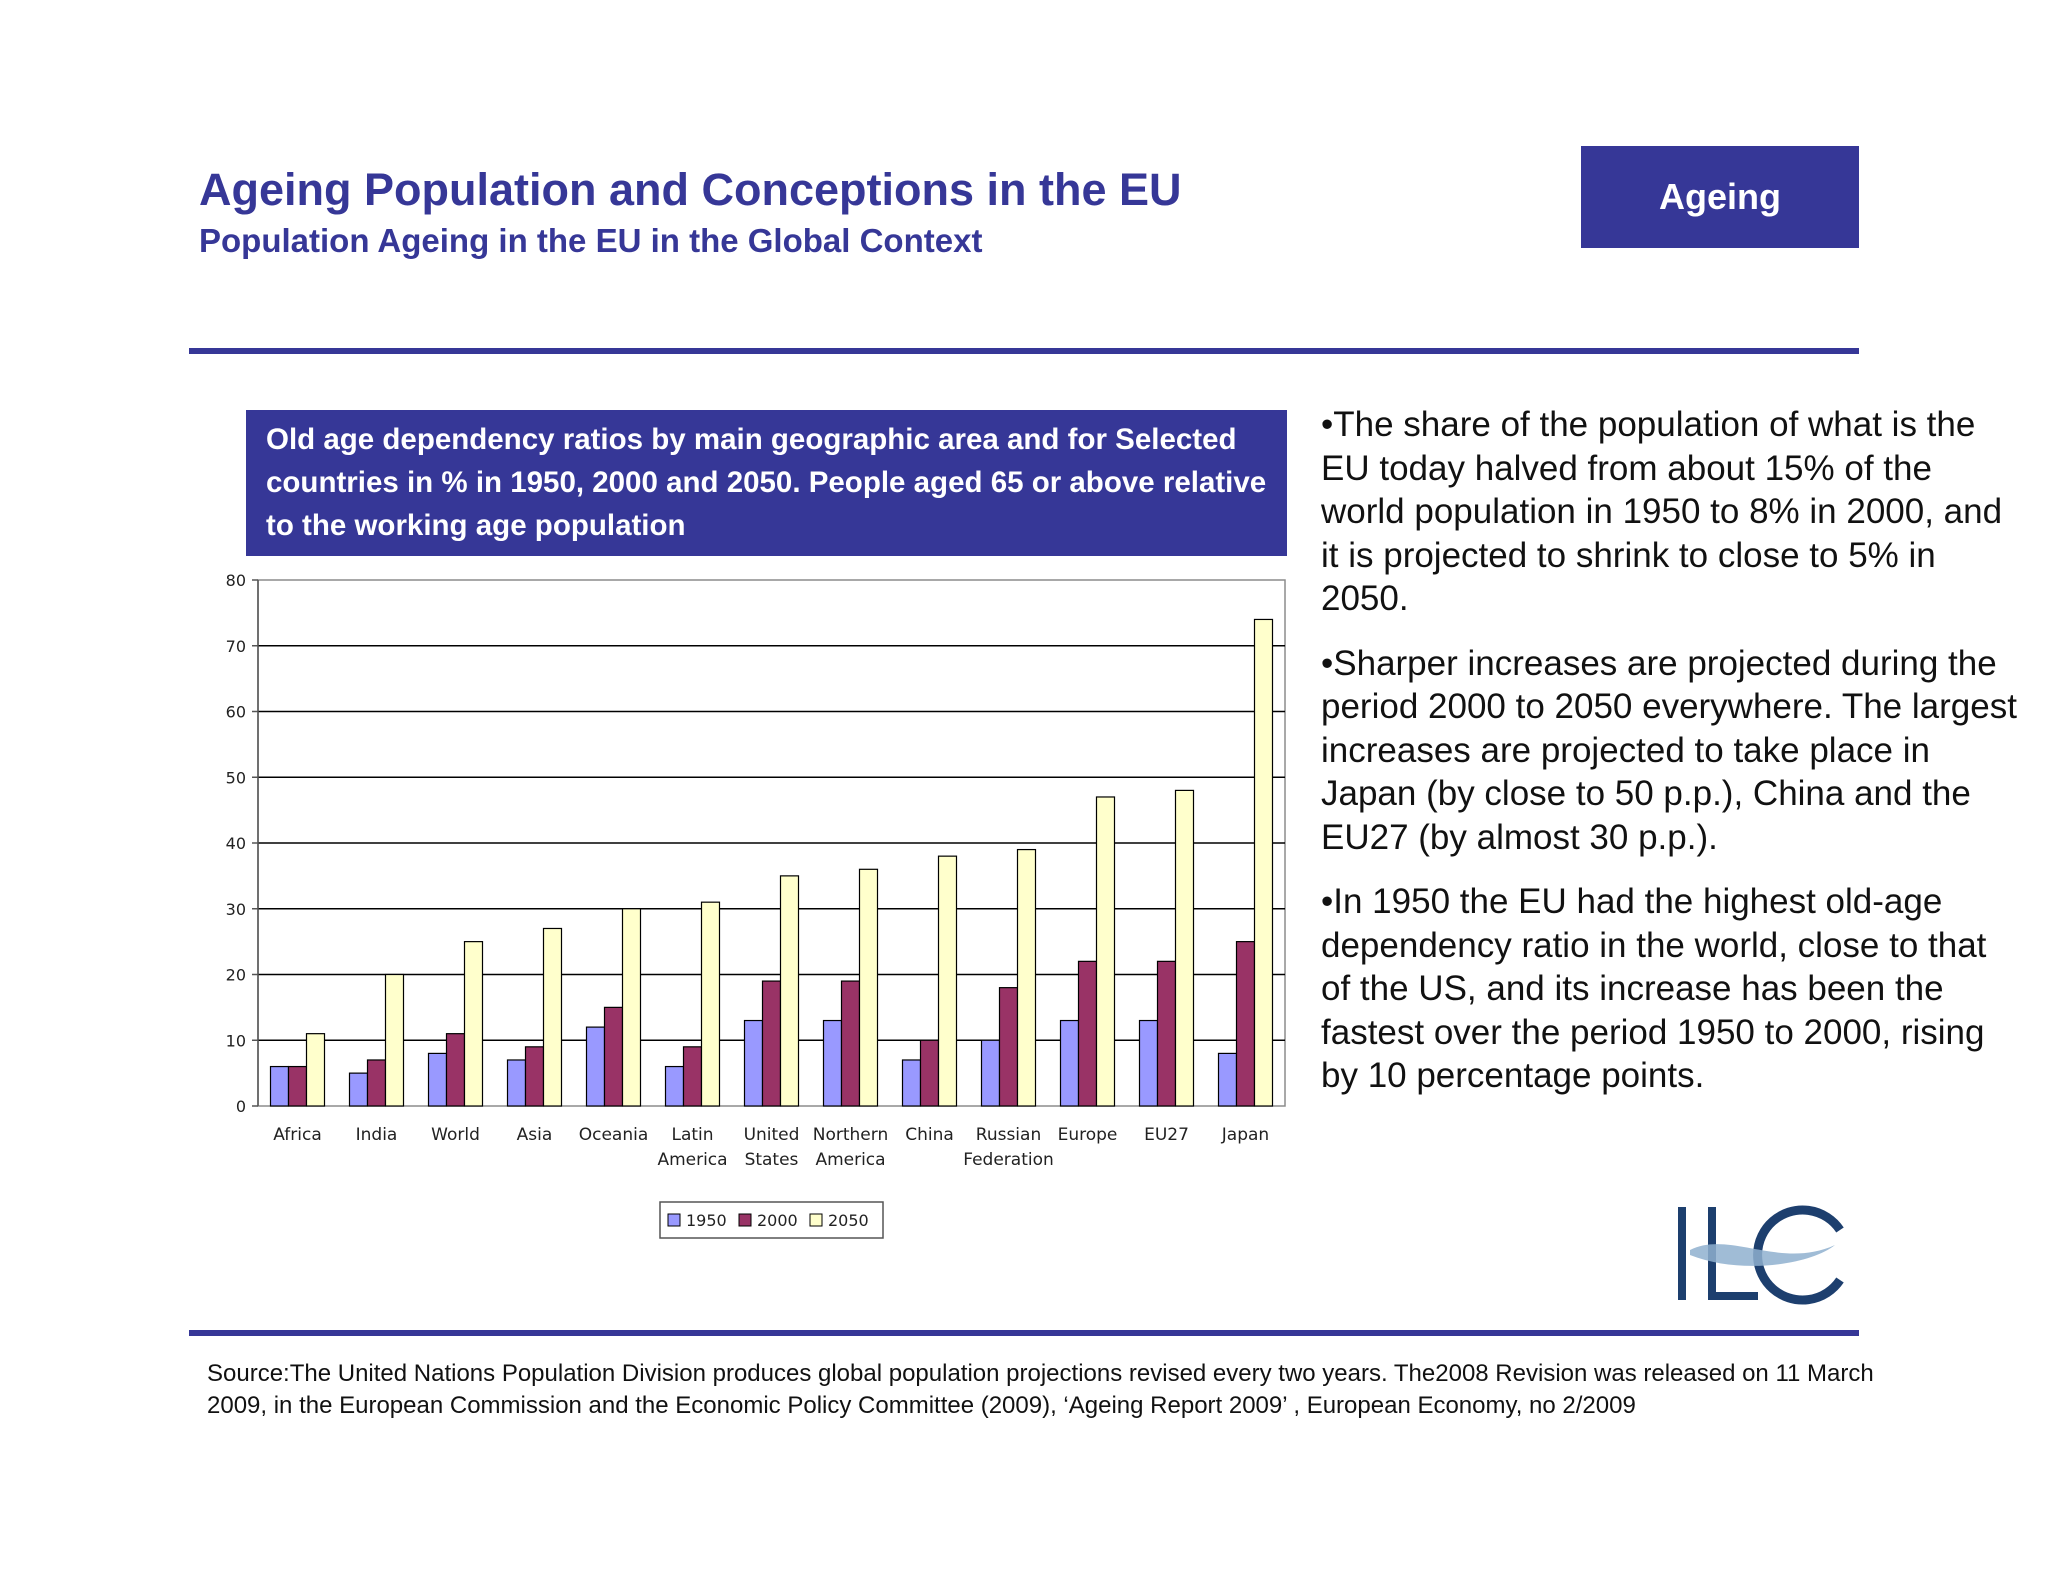 The height and width of the screenshot is (1582, 2048). I want to click on ilc-logo, so click(1761, 1255).